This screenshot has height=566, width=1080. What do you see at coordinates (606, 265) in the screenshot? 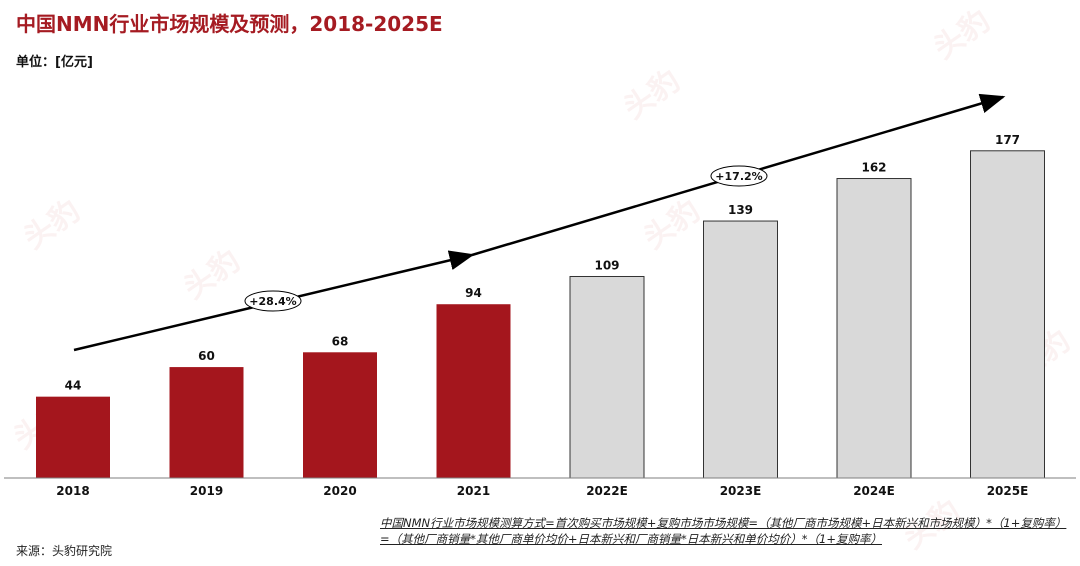
I see `value-label-2022E: 109` at bounding box center [606, 265].